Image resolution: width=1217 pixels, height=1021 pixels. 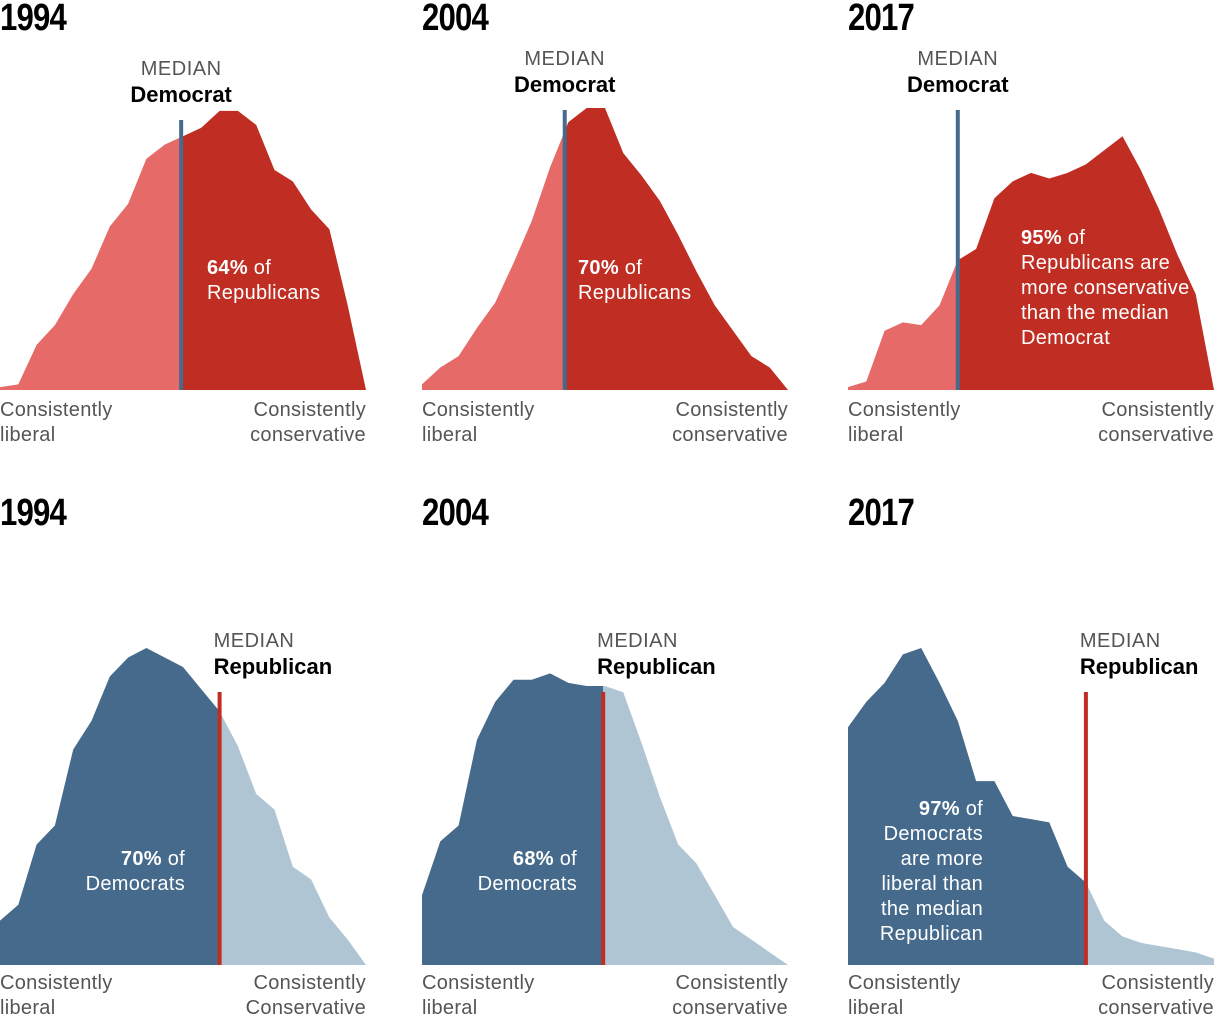 I want to click on percent-annotation: 64% of Republicans, so click(x=282, y=281).